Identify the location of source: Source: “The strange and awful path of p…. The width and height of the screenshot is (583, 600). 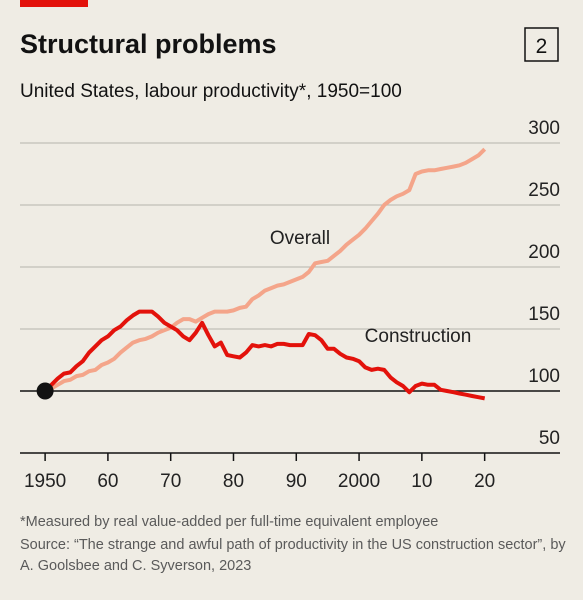
(293, 555).